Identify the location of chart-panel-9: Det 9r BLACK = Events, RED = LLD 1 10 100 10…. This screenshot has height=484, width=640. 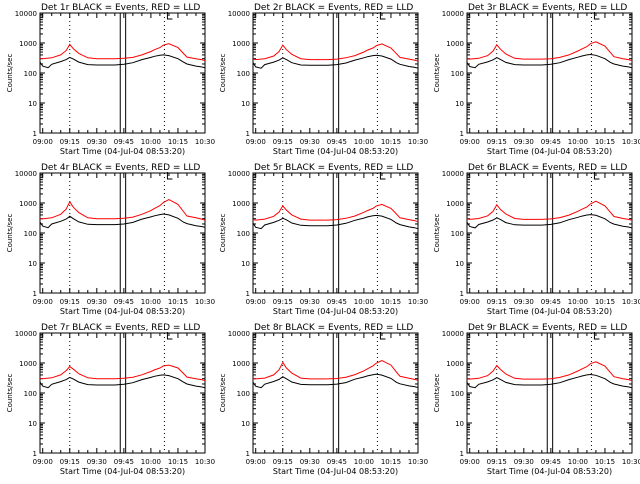
(536, 399).